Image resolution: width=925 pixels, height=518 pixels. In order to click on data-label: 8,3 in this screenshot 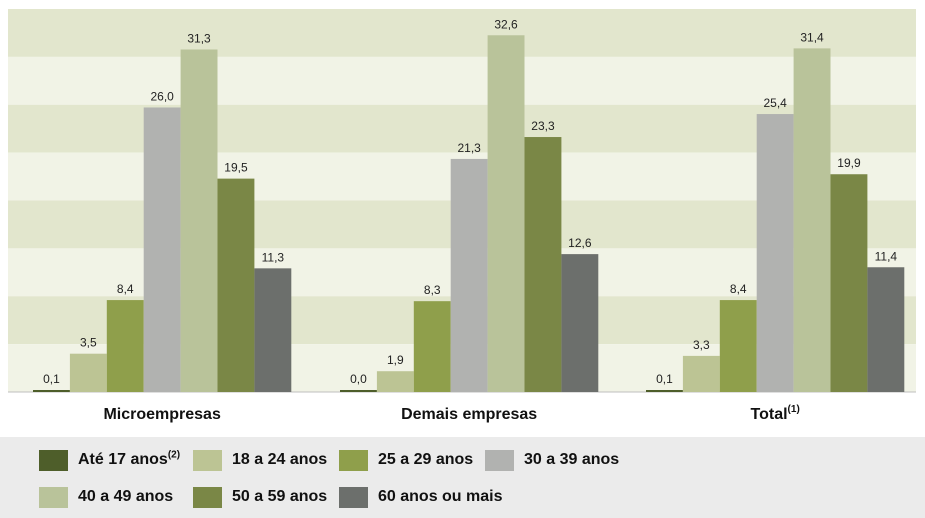, I will do `click(432, 290)`.